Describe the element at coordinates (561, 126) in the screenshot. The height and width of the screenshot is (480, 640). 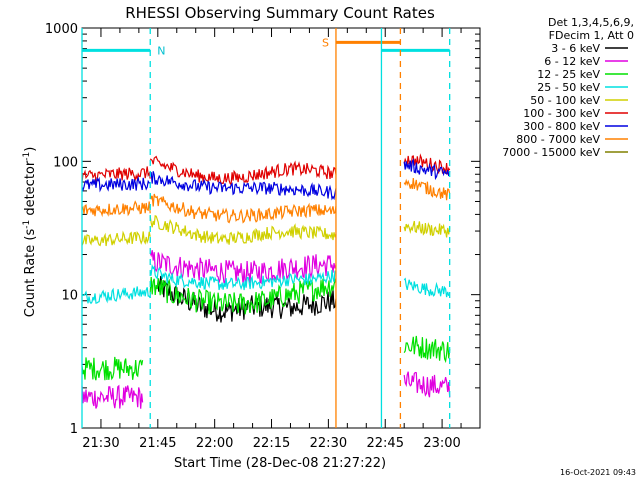
I see `legend-entry-label: 300 - 800 keV` at that location.